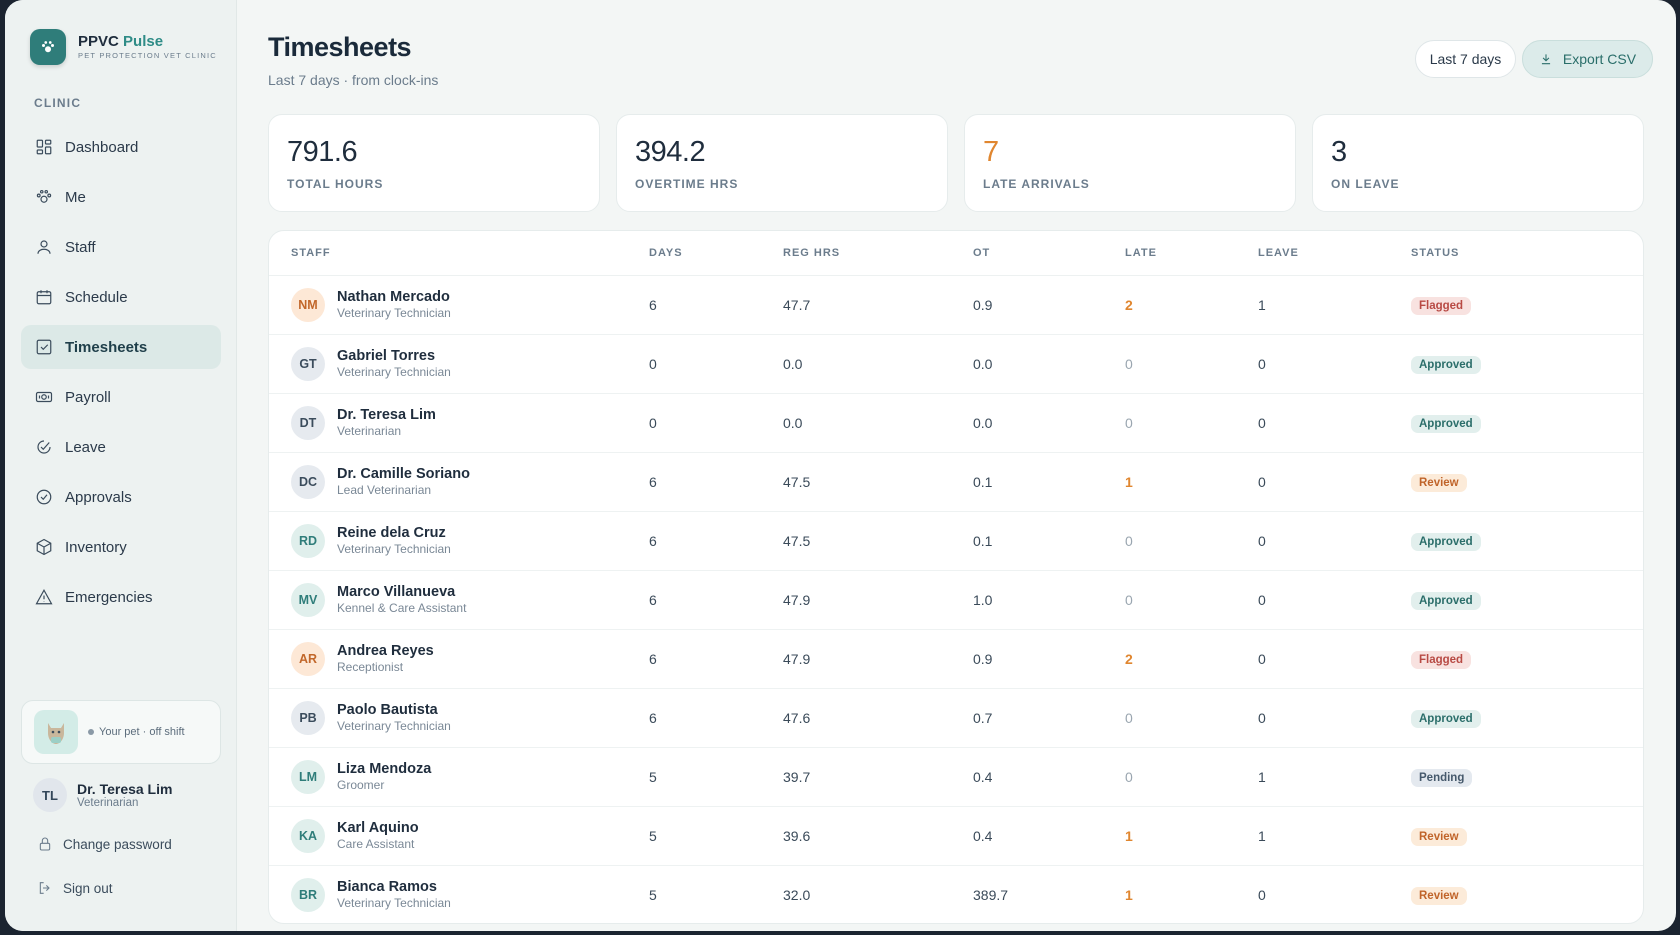  What do you see at coordinates (308, 659) in the screenshot?
I see `avatar: AR` at bounding box center [308, 659].